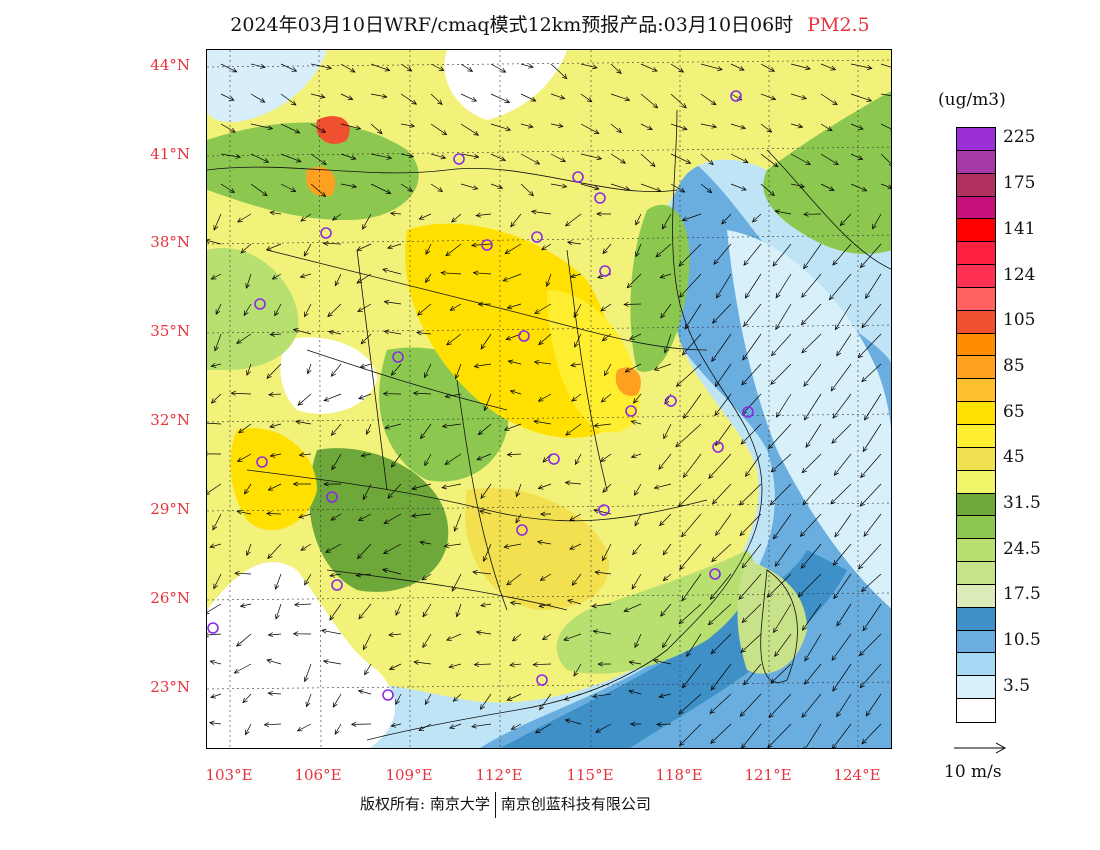 Image resolution: width=1100 pixels, height=850 pixels. Describe the element at coordinates (301, 655) in the screenshot. I see `clean-area-southwest` at that location.